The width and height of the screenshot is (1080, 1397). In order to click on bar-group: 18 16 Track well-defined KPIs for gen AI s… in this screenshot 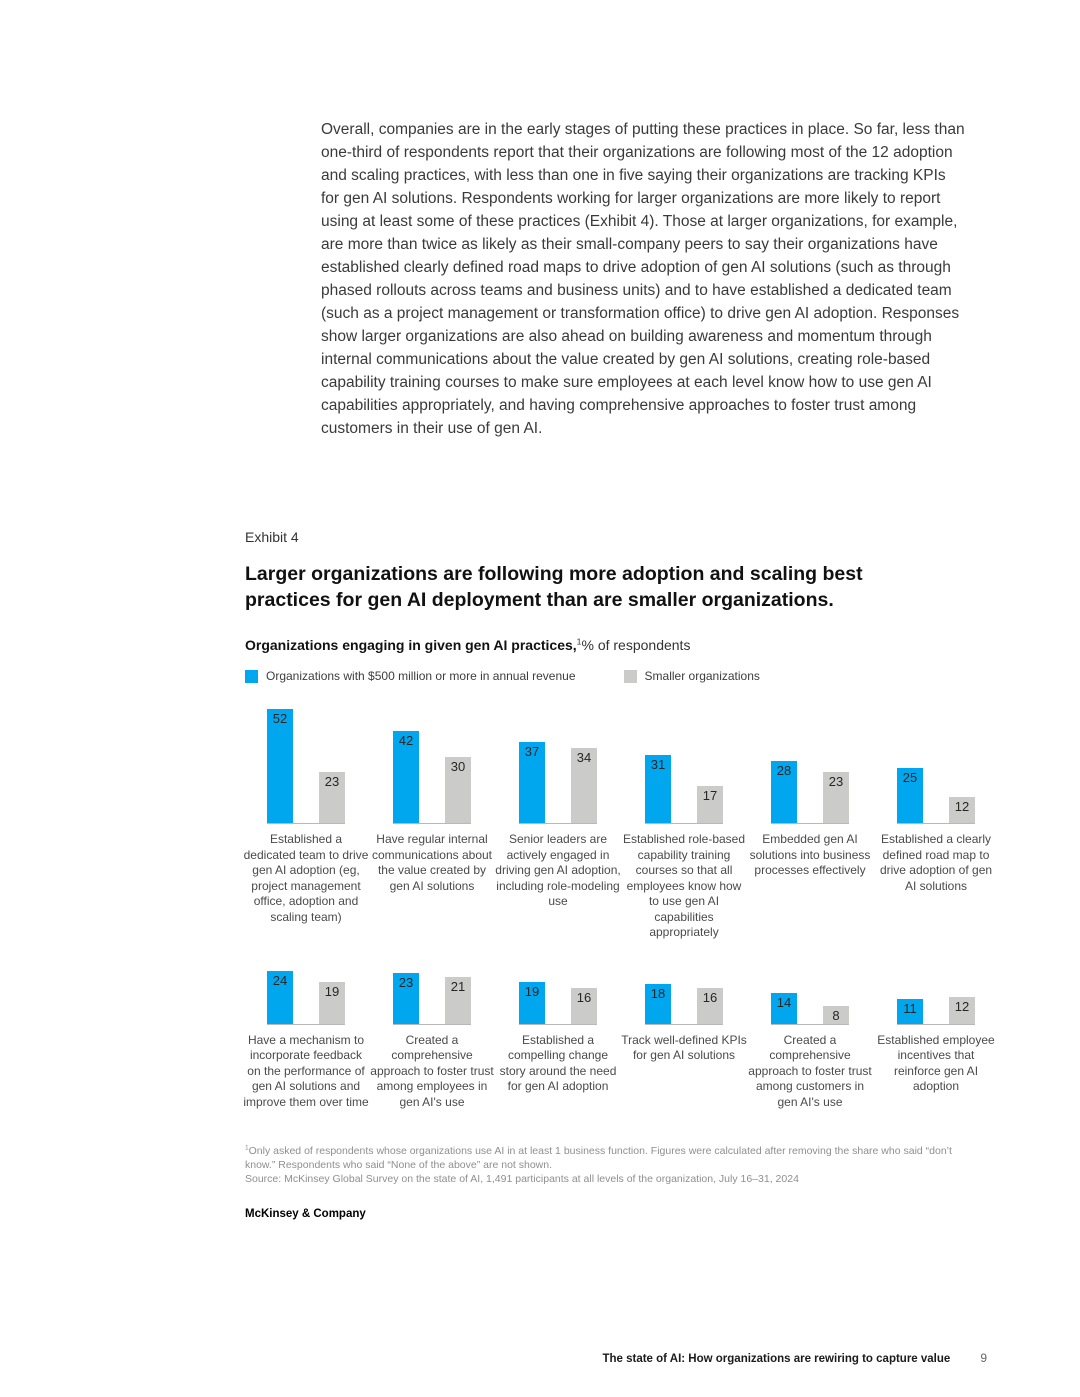, I will do `click(684, 1038)`.